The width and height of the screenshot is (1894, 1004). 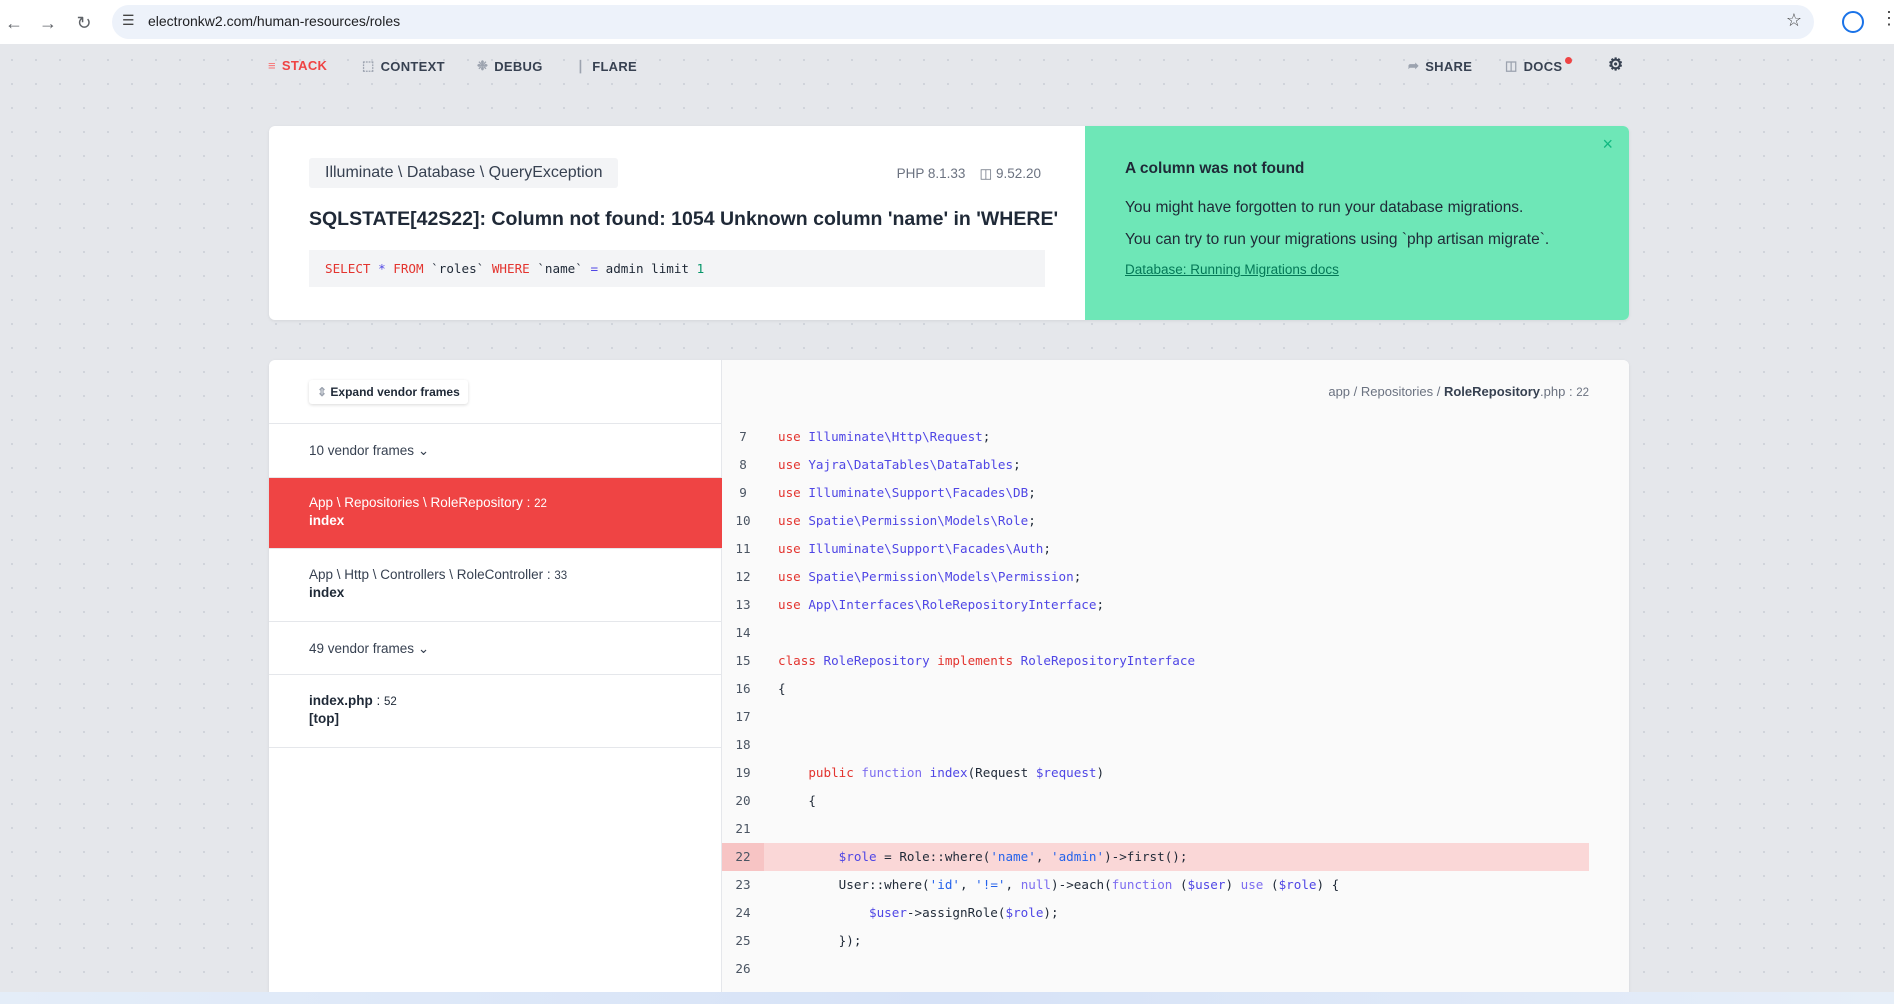 I want to click on solution-title: A column was not found, so click(x=1215, y=168).